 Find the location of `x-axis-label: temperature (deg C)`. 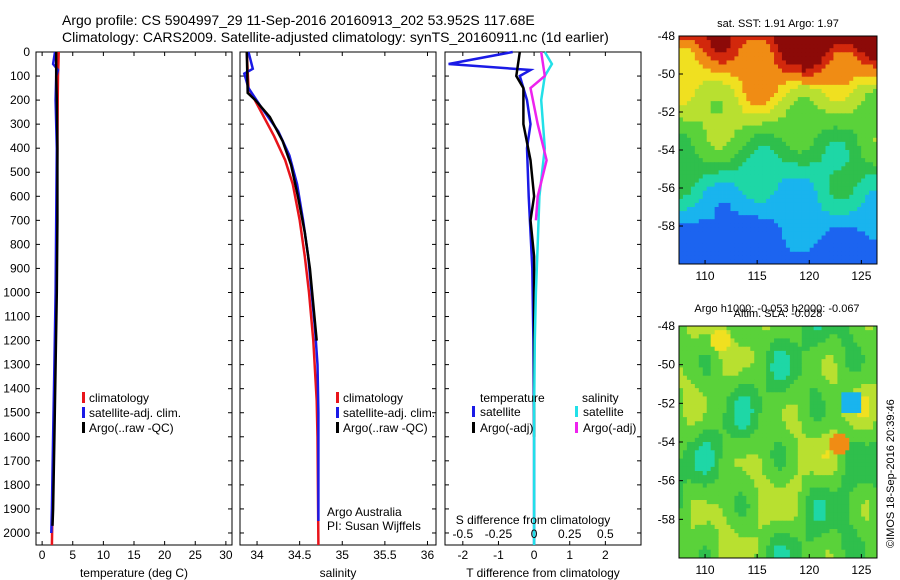

x-axis-label: temperature (deg C) is located at coordinates (134, 573).